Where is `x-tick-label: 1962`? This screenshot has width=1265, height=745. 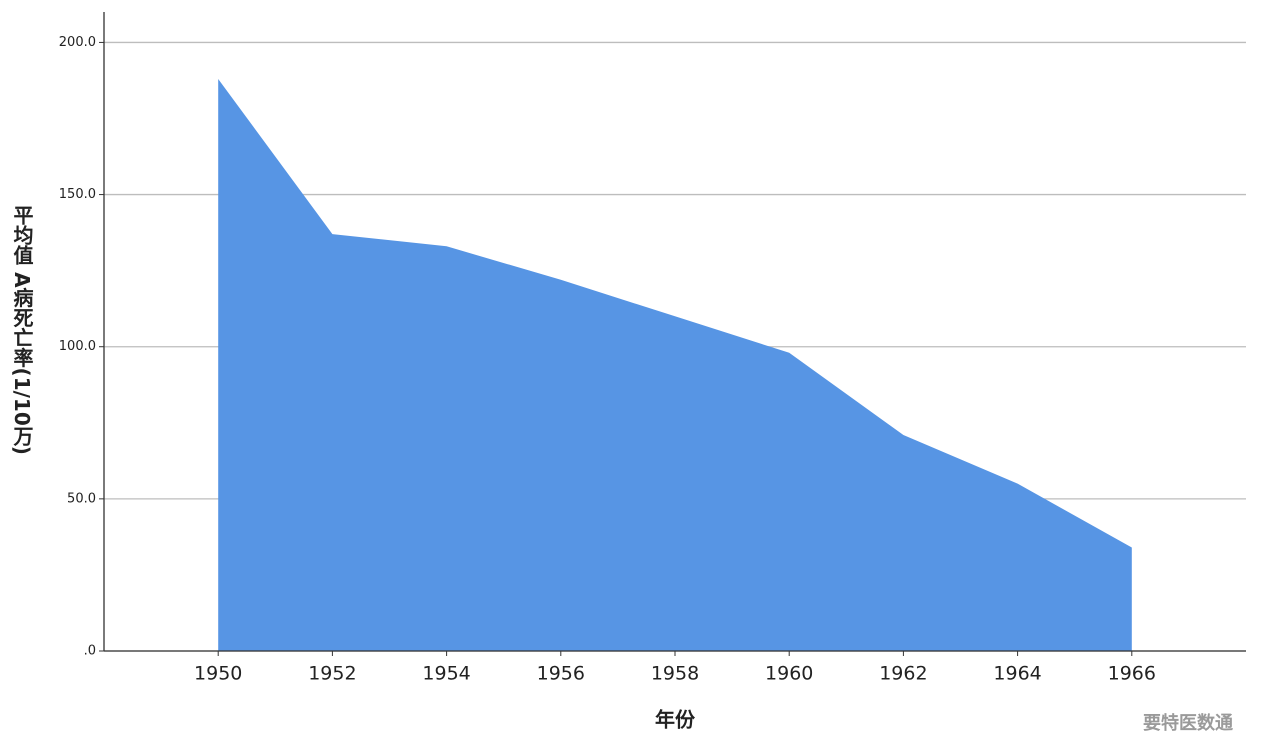
x-tick-label: 1962 is located at coordinates (903, 674).